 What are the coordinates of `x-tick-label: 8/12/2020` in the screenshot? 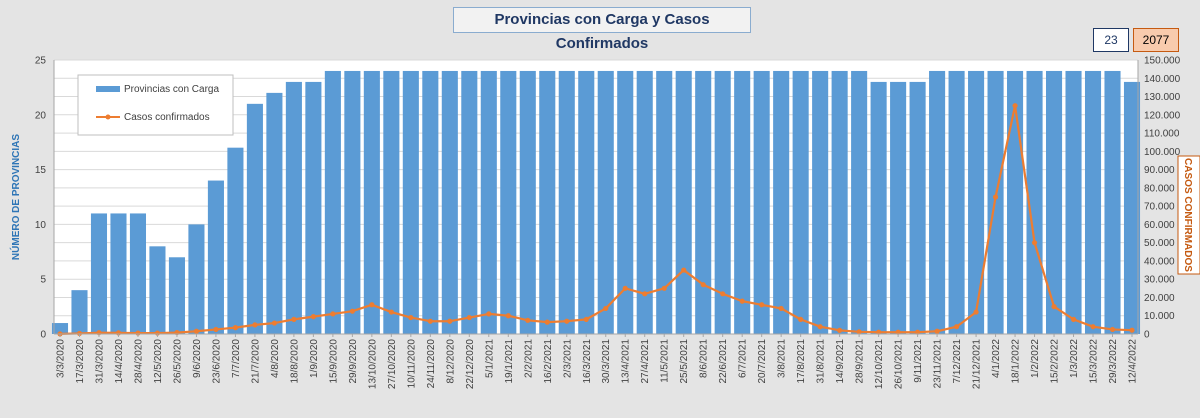 It's located at (450, 361).